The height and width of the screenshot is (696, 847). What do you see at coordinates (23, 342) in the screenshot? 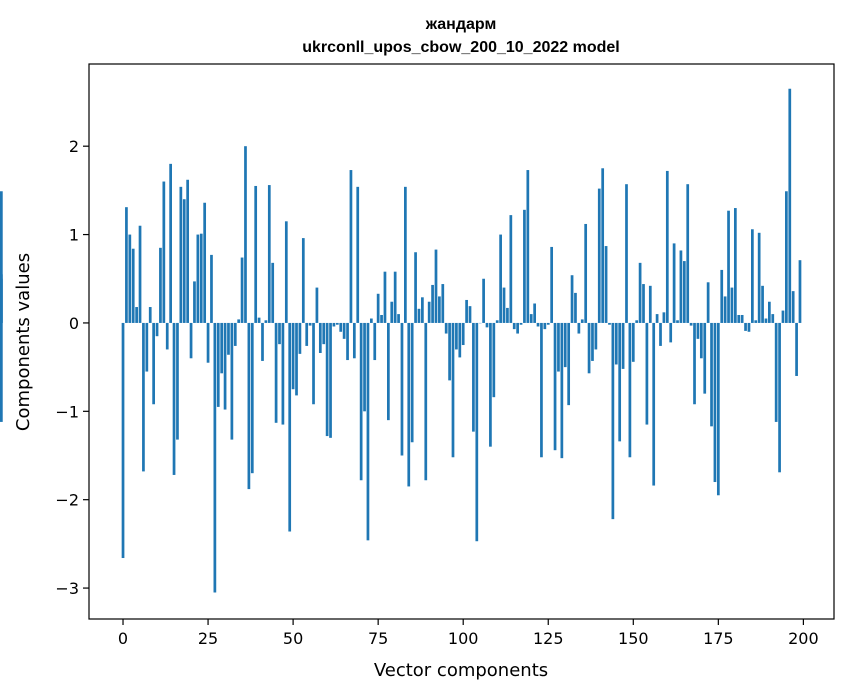
I see `y-axis-label: Components values` at bounding box center [23, 342].